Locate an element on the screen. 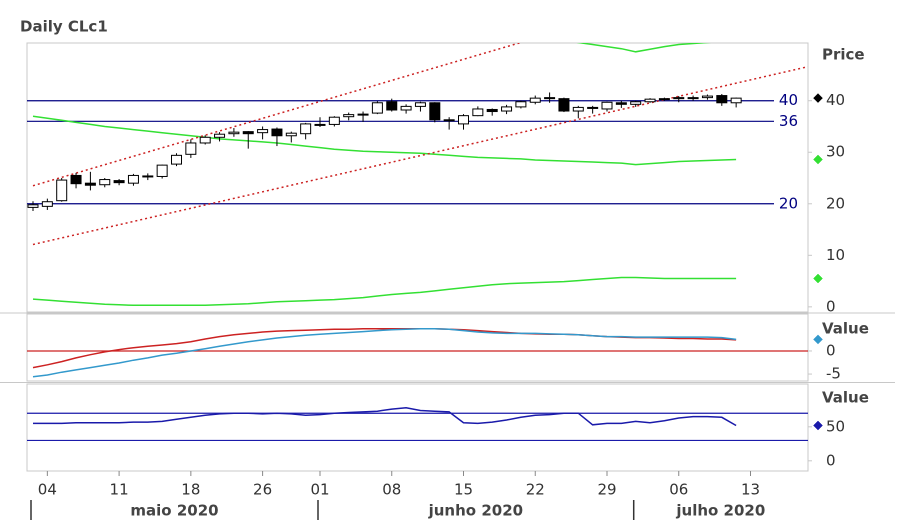 This screenshot has height=529, width=900. y-tick-label: 20 is located at coordinates (835, 203).